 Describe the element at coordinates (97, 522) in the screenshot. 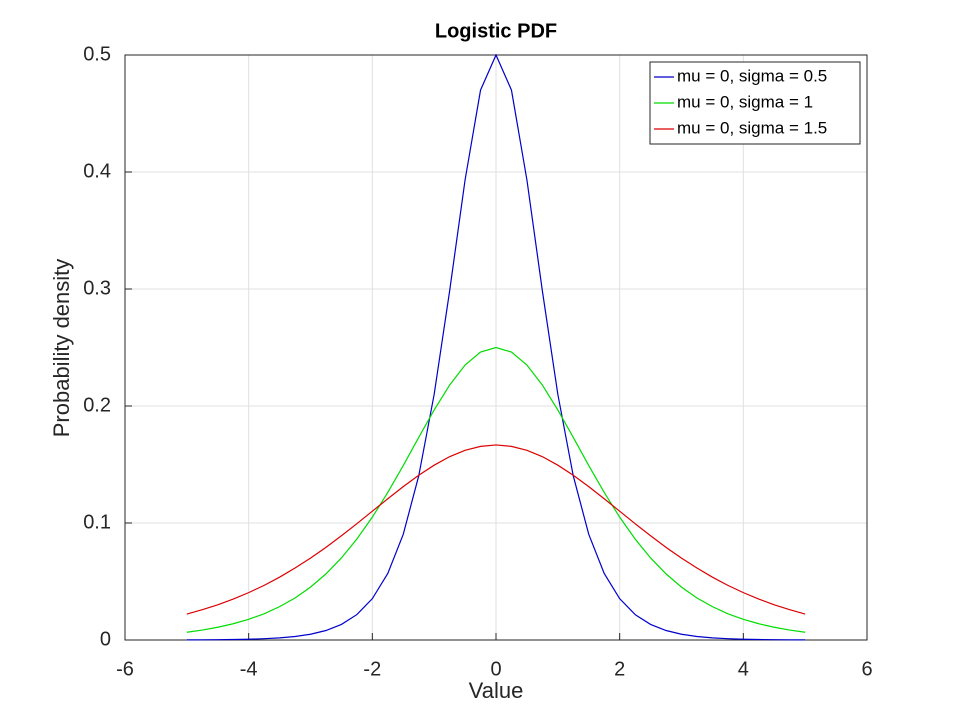

I see `y-tick-label: 0.1` at that location.